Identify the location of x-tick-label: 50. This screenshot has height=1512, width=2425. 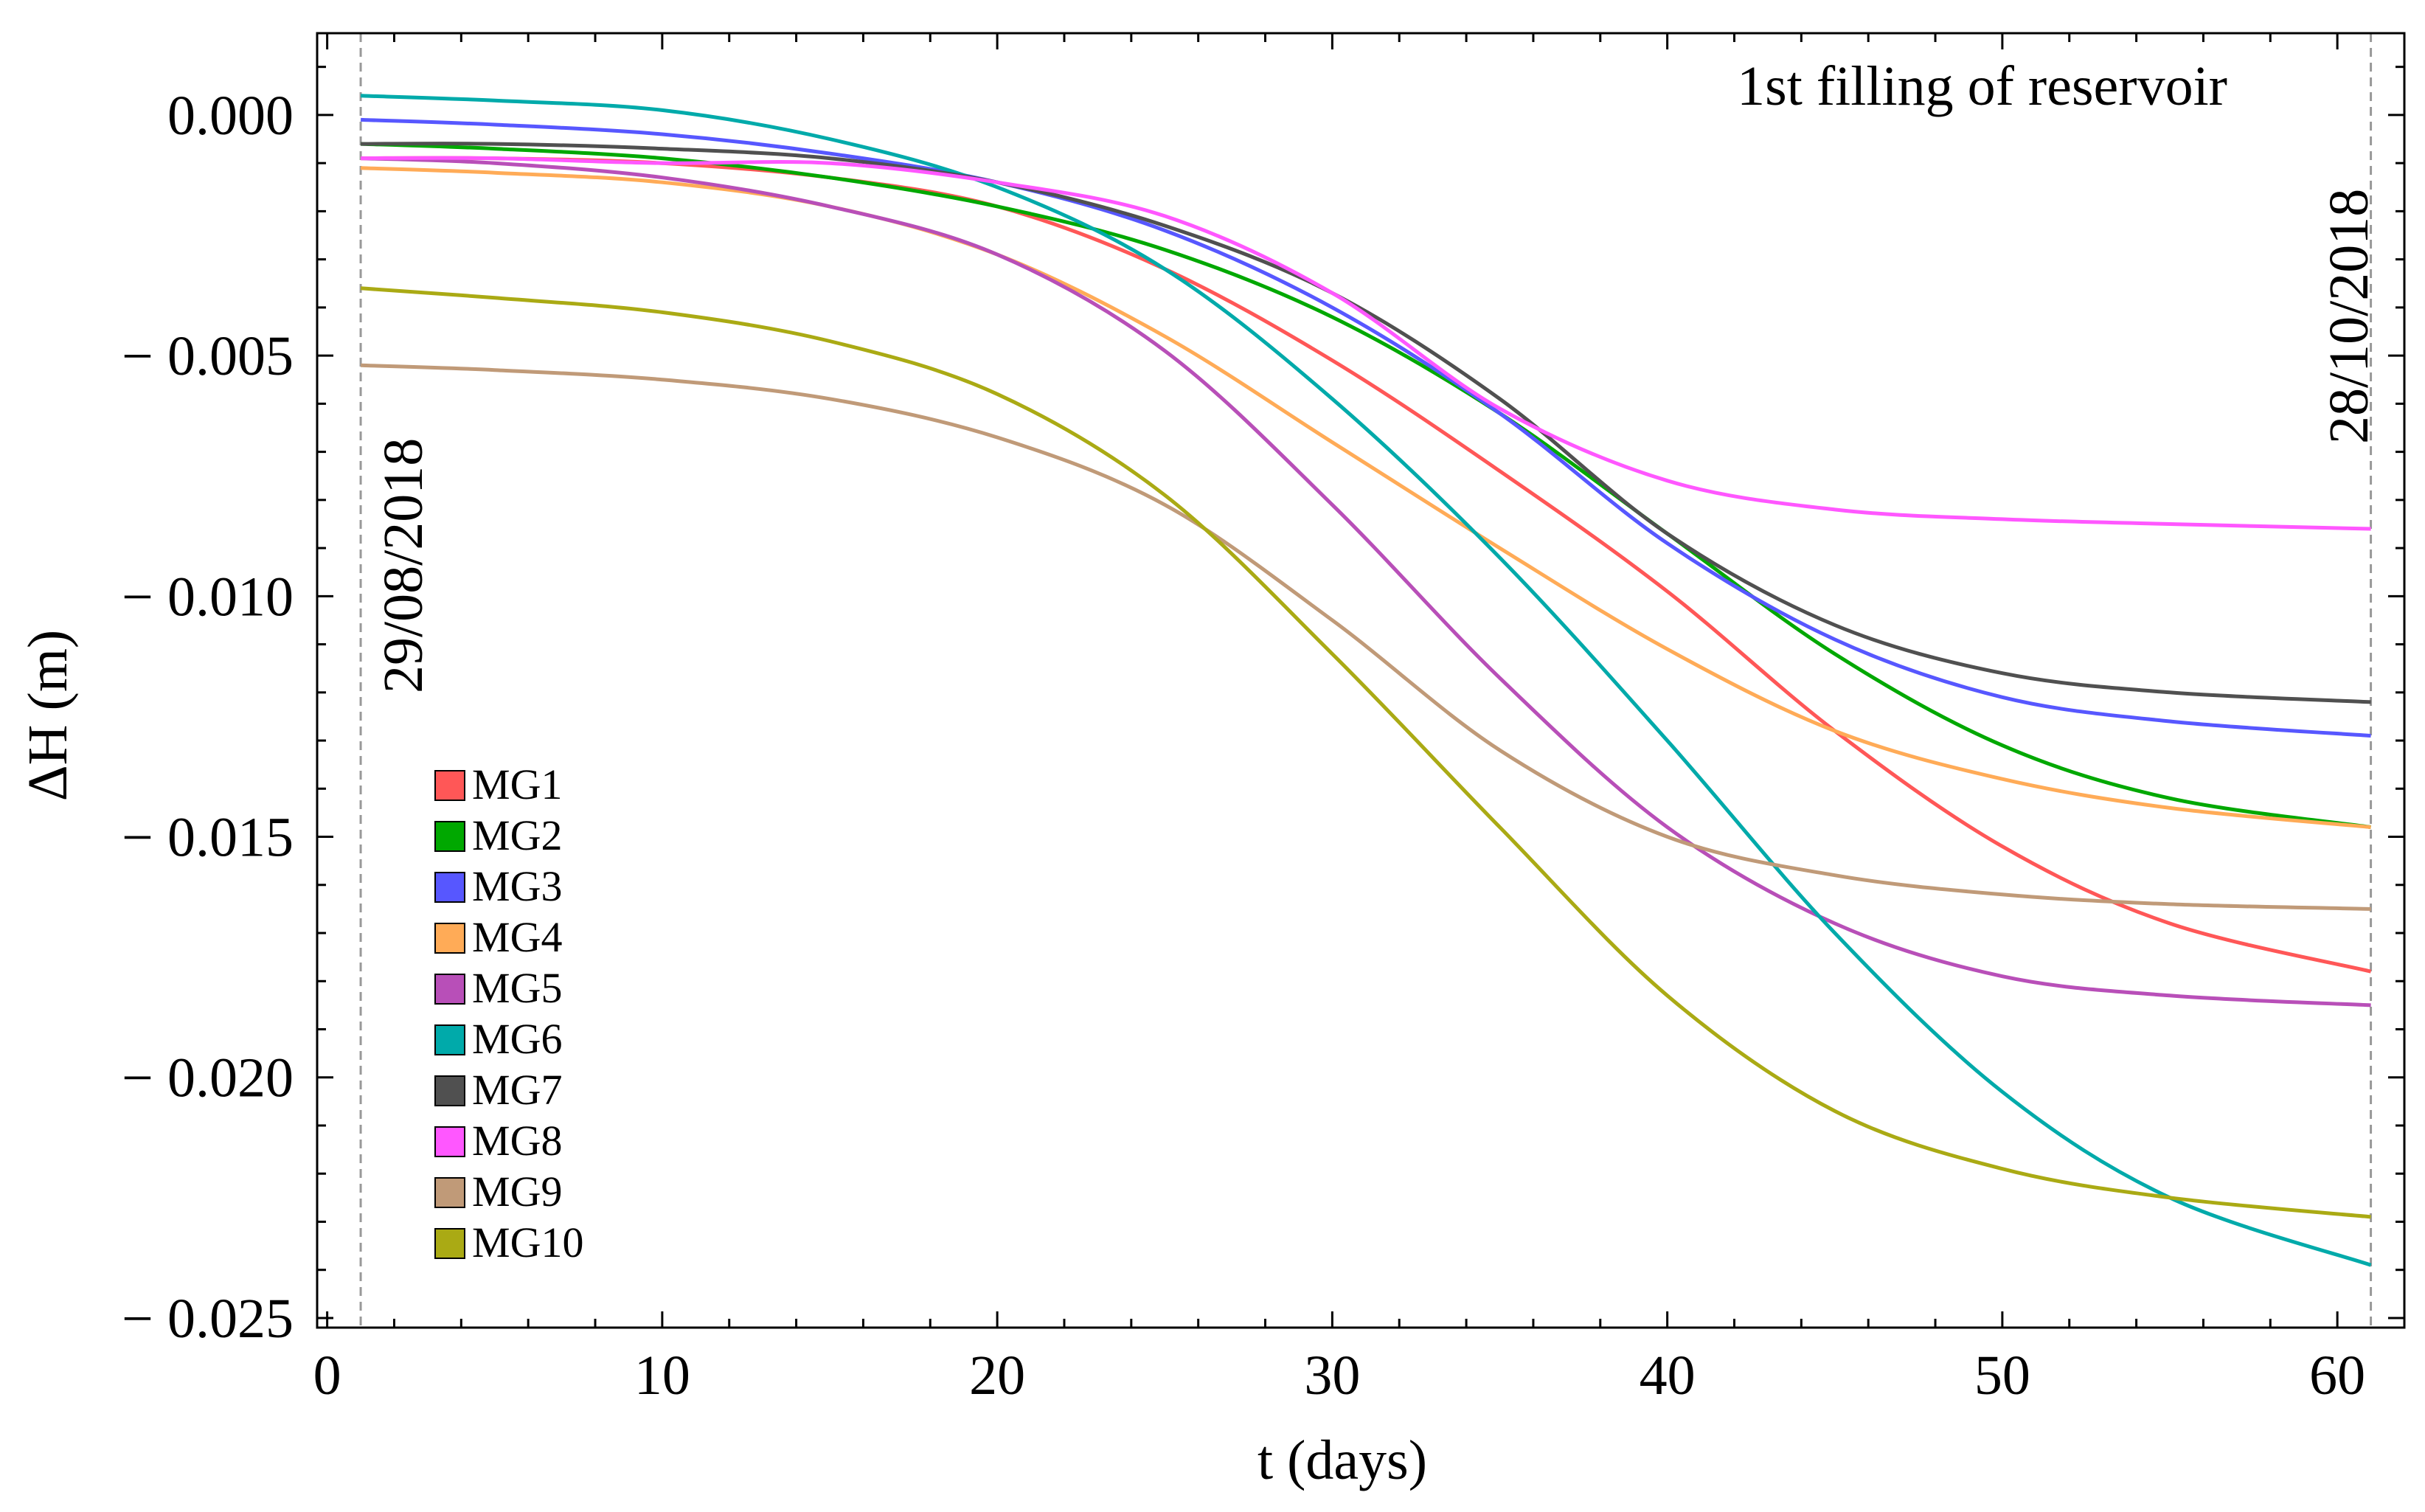
(2002, 1376).